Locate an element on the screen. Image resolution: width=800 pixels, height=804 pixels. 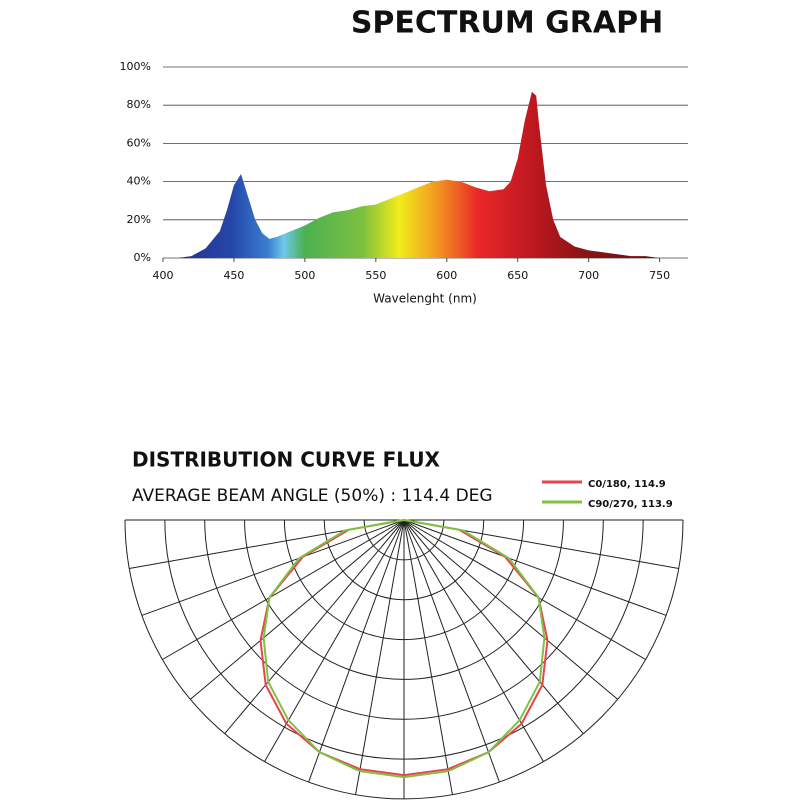
x-tick-label: 450 is located at coordinates (233, 275).